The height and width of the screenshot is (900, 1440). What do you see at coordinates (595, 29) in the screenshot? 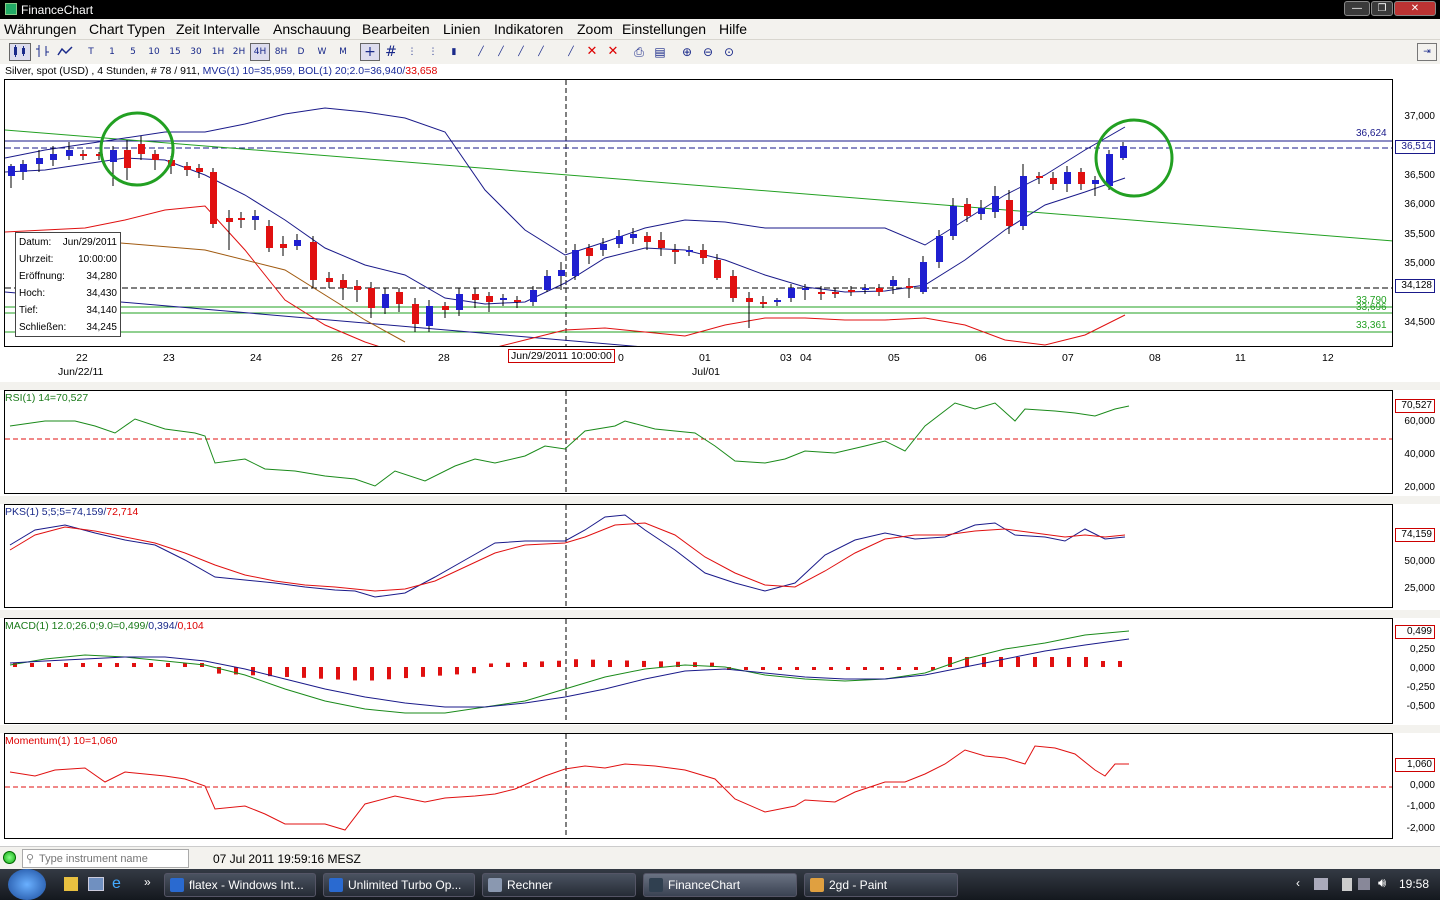
I see `menu-zoom: Zoom` at bounding box center [595, 29].